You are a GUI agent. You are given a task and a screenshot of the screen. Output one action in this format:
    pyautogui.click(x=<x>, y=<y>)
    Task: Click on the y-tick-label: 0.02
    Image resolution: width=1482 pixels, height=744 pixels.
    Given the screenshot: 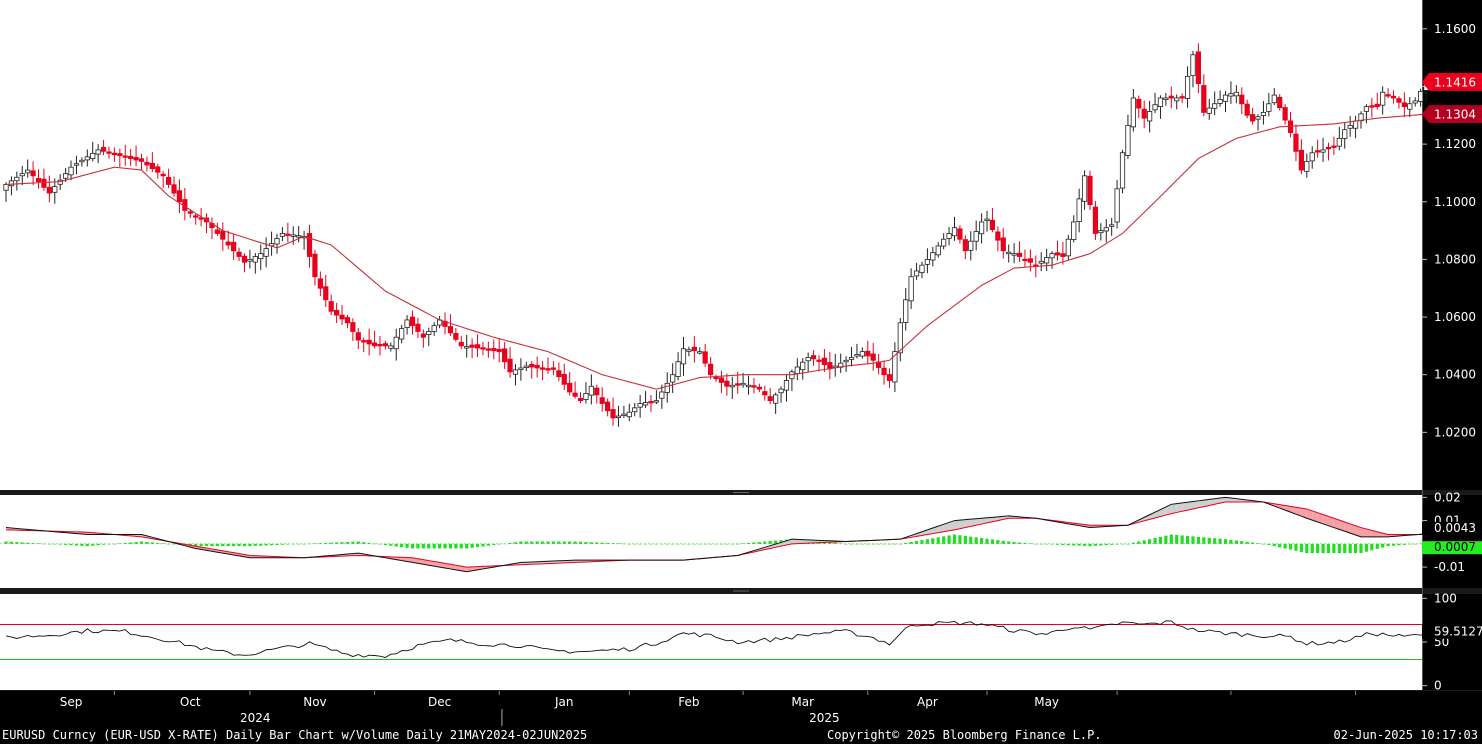 What is the action you would take?
    pyautogui.click(x=1447, y=497)
    